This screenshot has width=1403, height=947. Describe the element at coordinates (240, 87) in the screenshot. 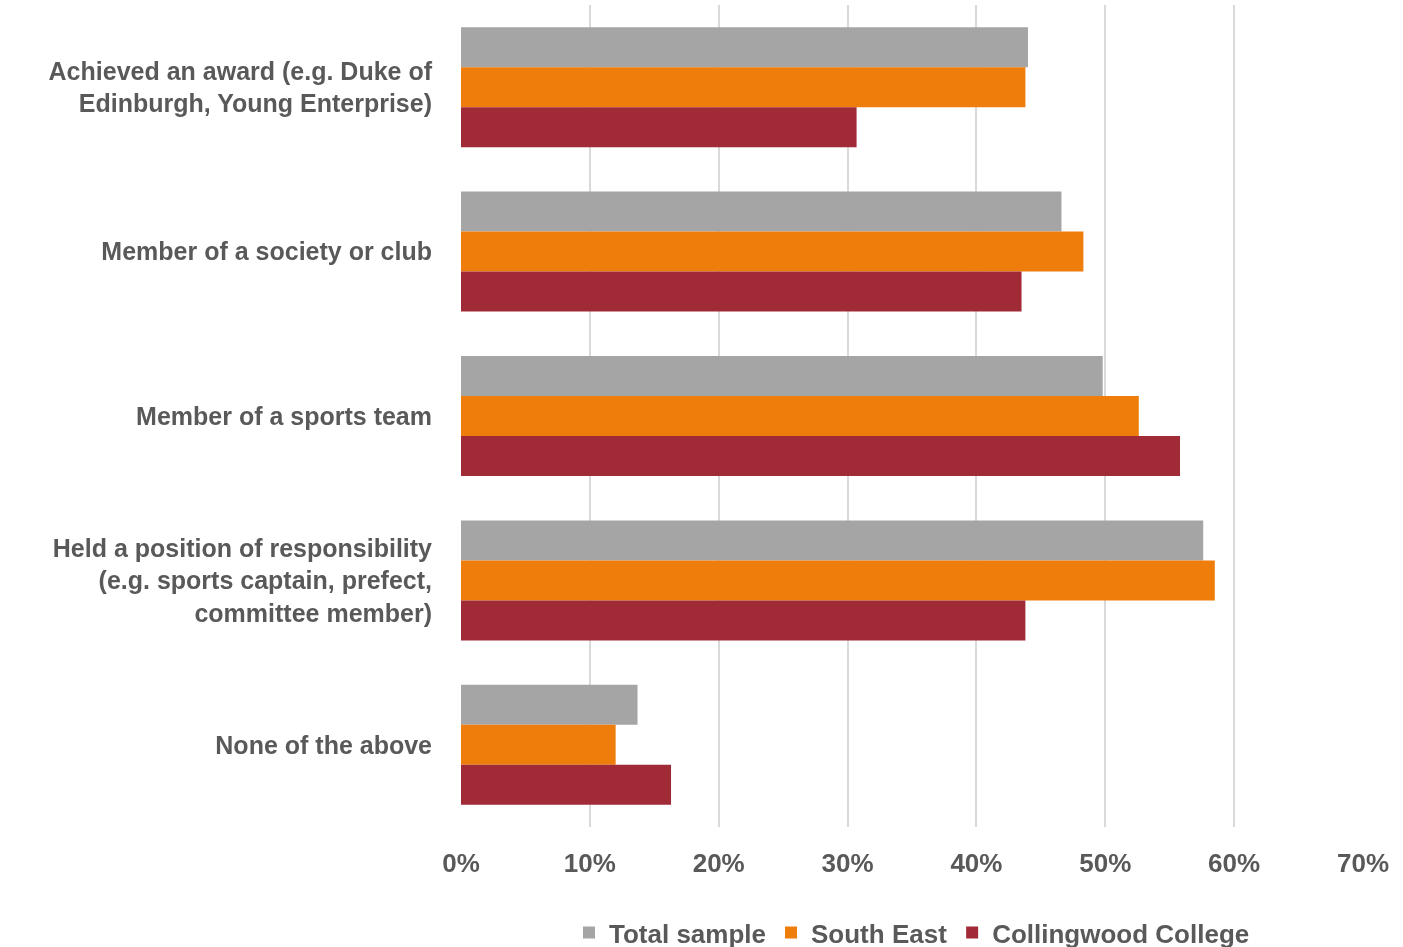

I see `y-tick-label: Achieved an award (e.g. Duke of Edinburgh, Young Enterprise)` at that location.